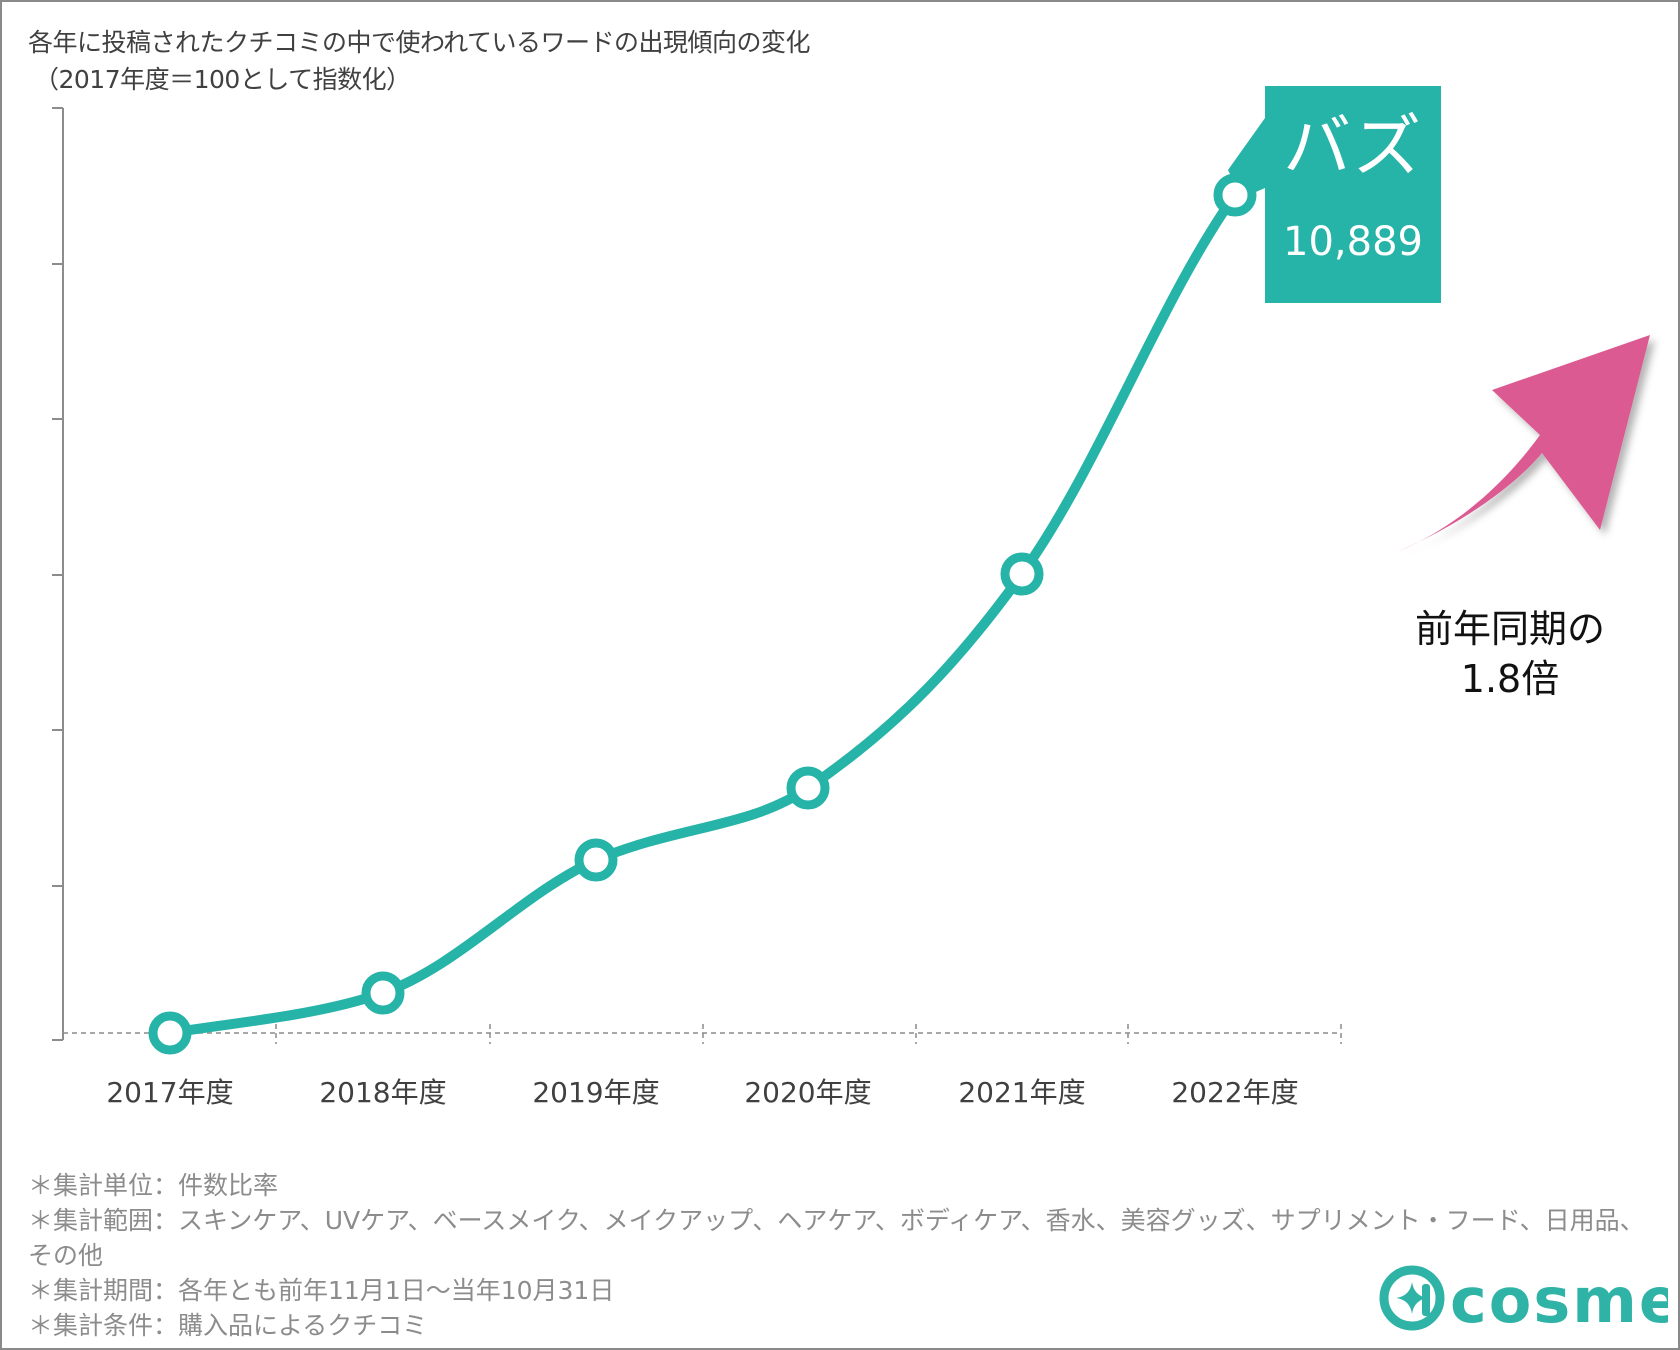 This screenshot has height=1350, width=1680. What do you see at coordinates (808, 1092) in the screenshot?
I see `x-label-2020: 2020年度` at bounding box center [808, 1092].